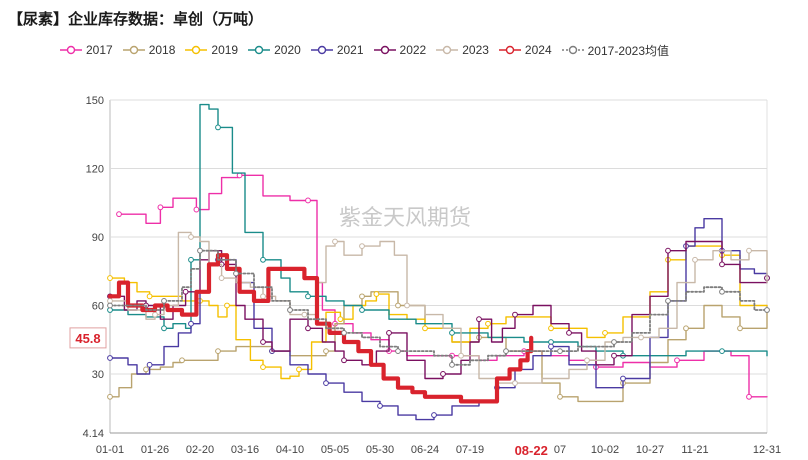  I want to click on legend-label: 2023, so click(475, 50).